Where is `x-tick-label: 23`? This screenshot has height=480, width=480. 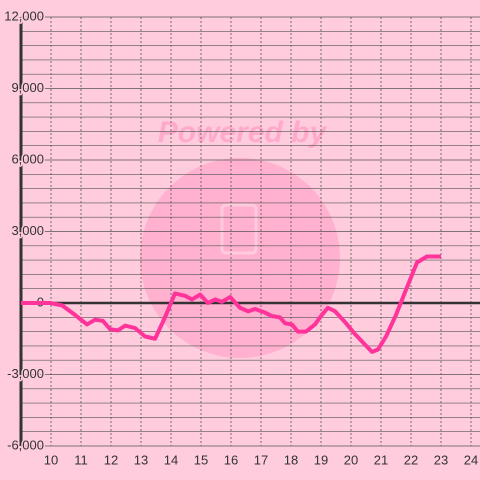 x-tick-label: 23 is located at coordinates (441, 459).